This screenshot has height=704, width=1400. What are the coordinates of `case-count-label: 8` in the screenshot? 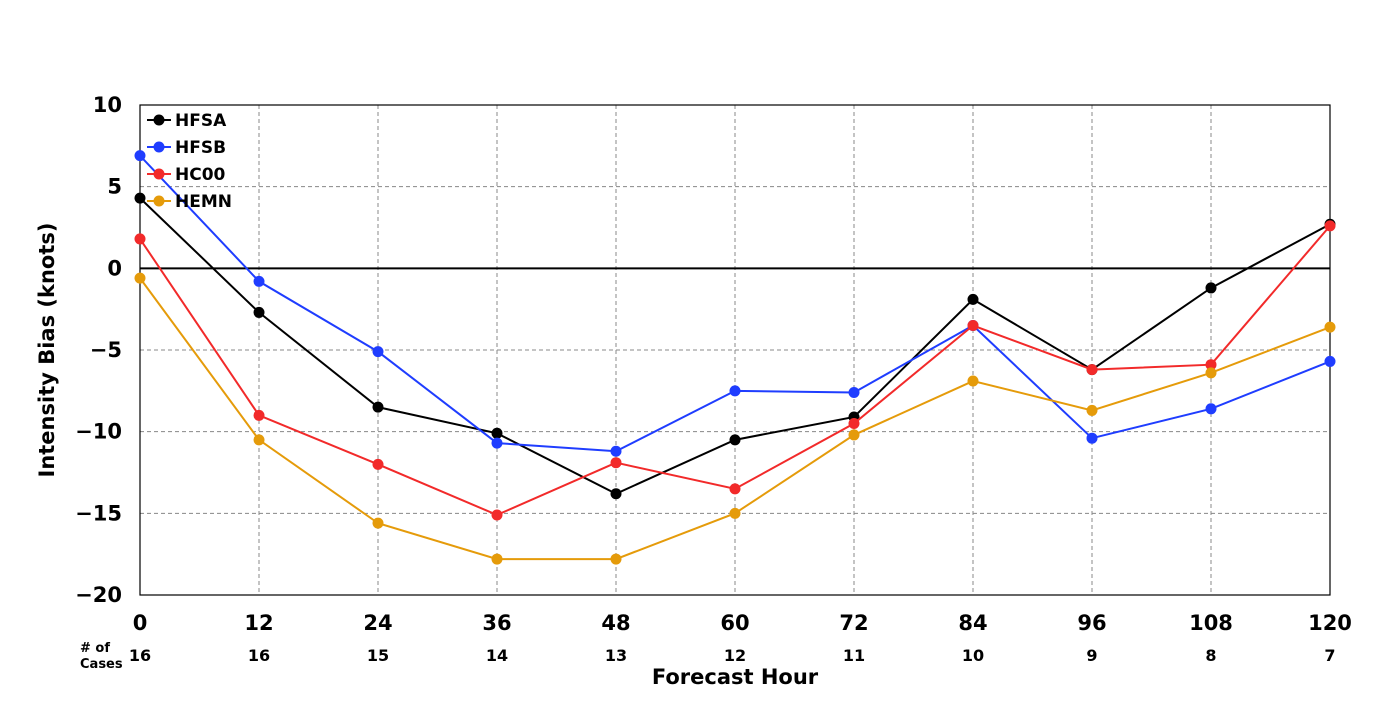 It's located at (1210, 655).